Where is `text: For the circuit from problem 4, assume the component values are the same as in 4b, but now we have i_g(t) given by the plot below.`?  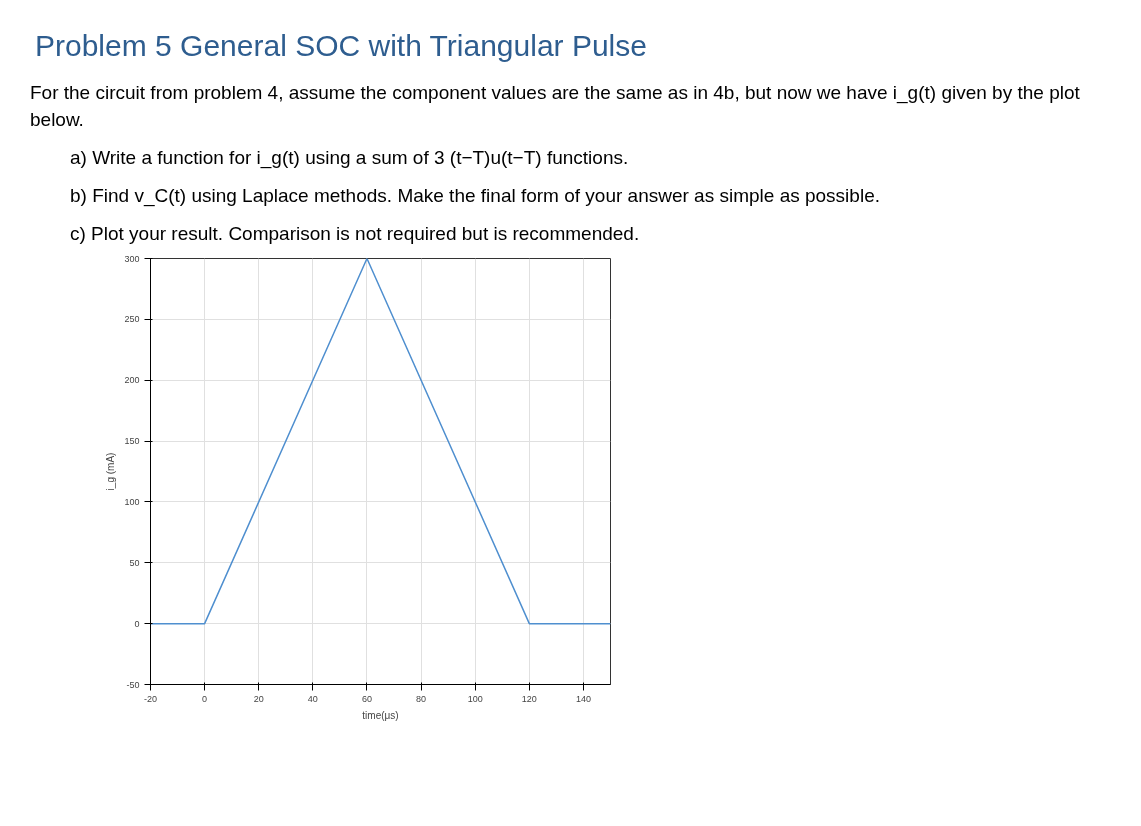 text: For the circuit from problem 4, assume the component values are the same as in 4b, but now we have i_g(t) given by the plot below. is located at coordinates (555, 106).